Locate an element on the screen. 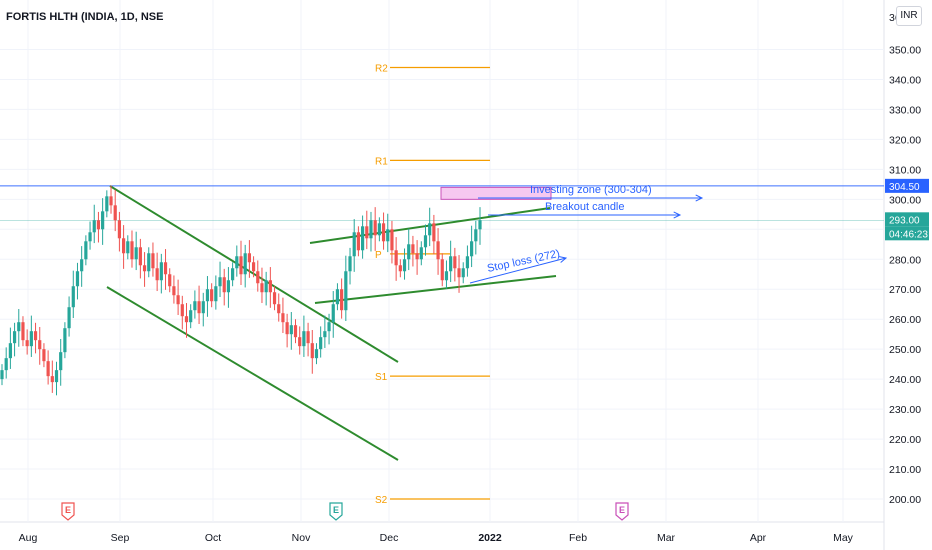 This screenshot has height=550, width=932. time-tick-label: Aug is located at coordinates (28, 538).